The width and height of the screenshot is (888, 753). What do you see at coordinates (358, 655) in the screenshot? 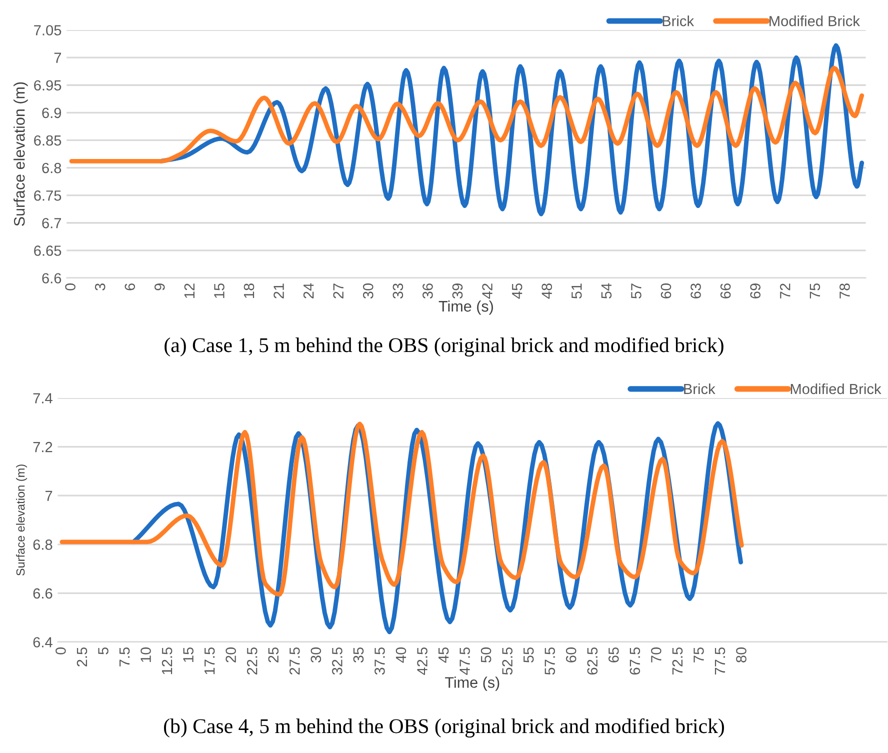
I see `x-tick-label: 35` at bounding box center [358, 655].